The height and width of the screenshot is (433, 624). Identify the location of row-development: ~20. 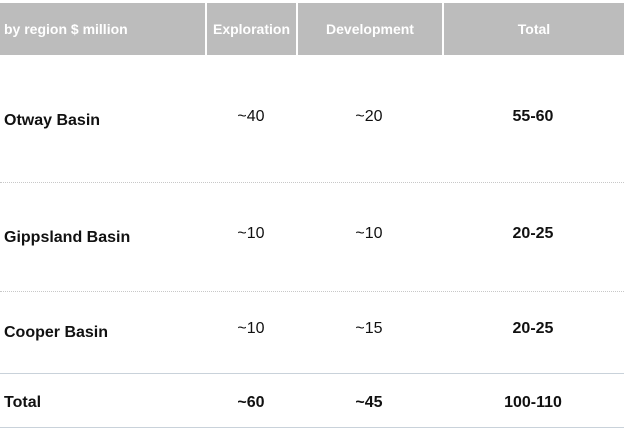
(369, 116).